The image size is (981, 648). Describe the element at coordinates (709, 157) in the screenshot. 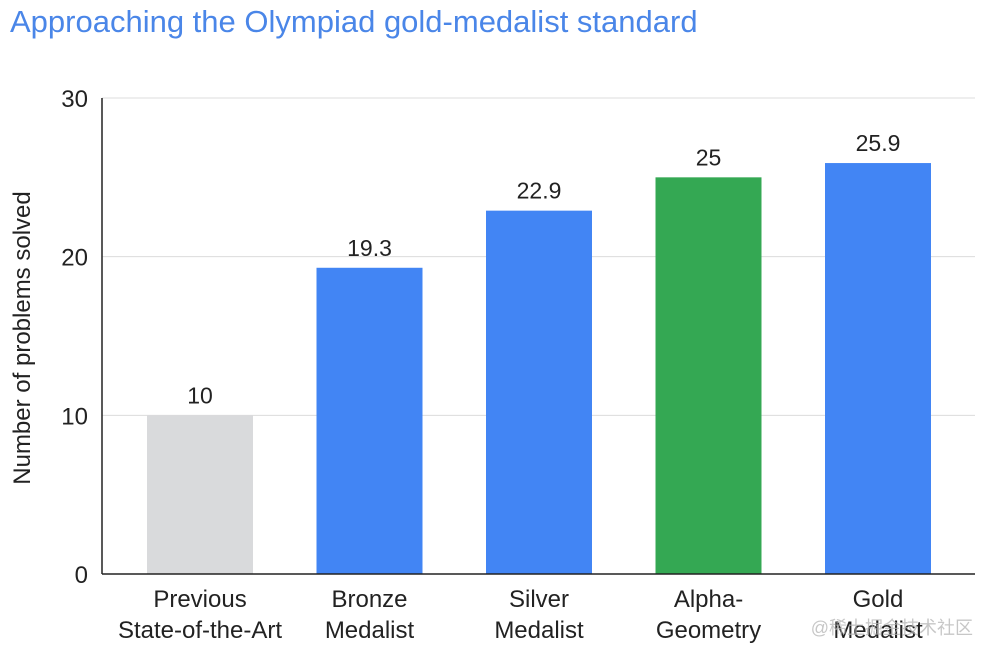

I see `value-label: 25` at that location.